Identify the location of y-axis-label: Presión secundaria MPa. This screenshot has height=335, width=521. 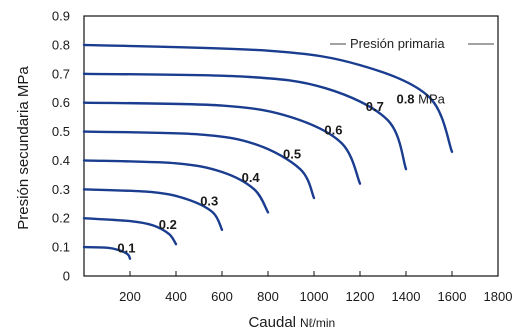
(23, 148).